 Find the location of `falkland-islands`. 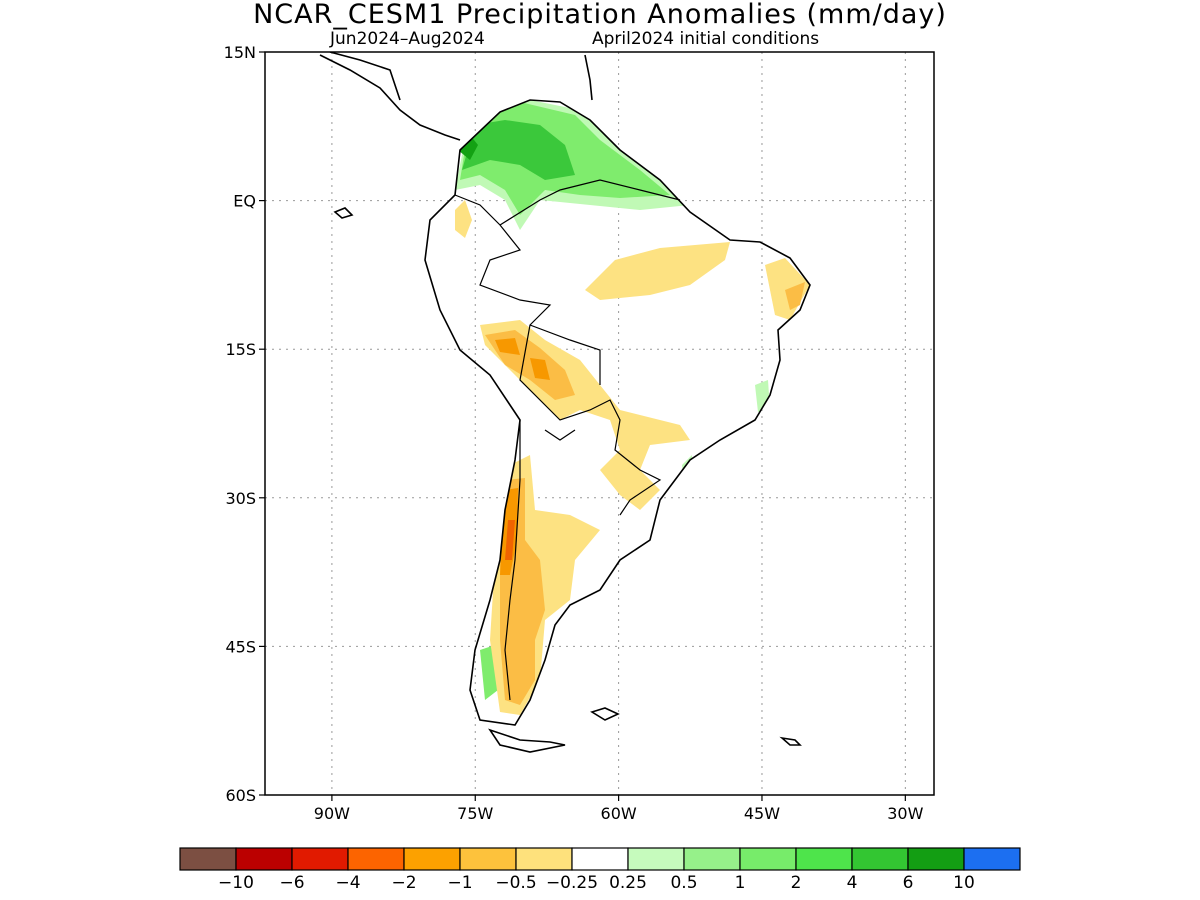

falkland-islands is located at coordinates (605, 714).